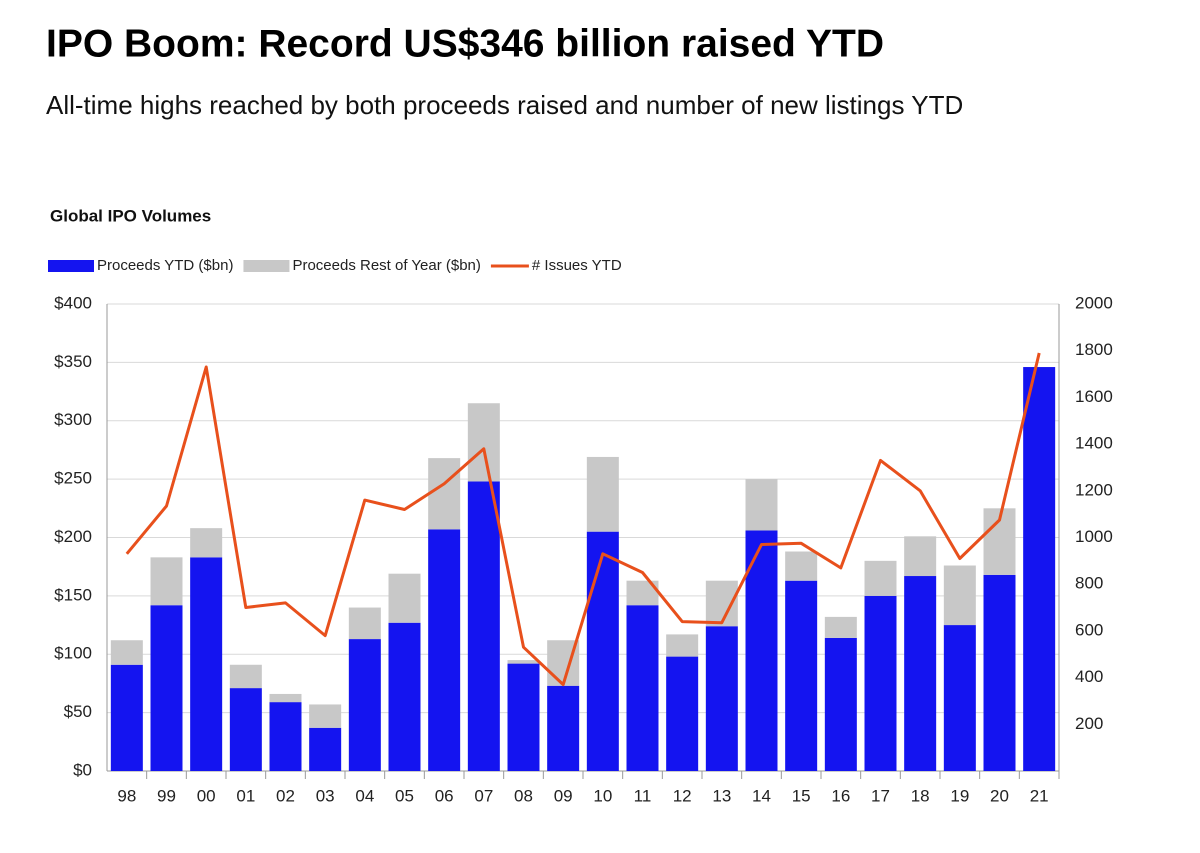 This screenshot has height=853, width=1200. What do you see at coordinates (761, 795) in the screenshot?
I see `x-tick-label: 14` at bounding box center [761, 795].